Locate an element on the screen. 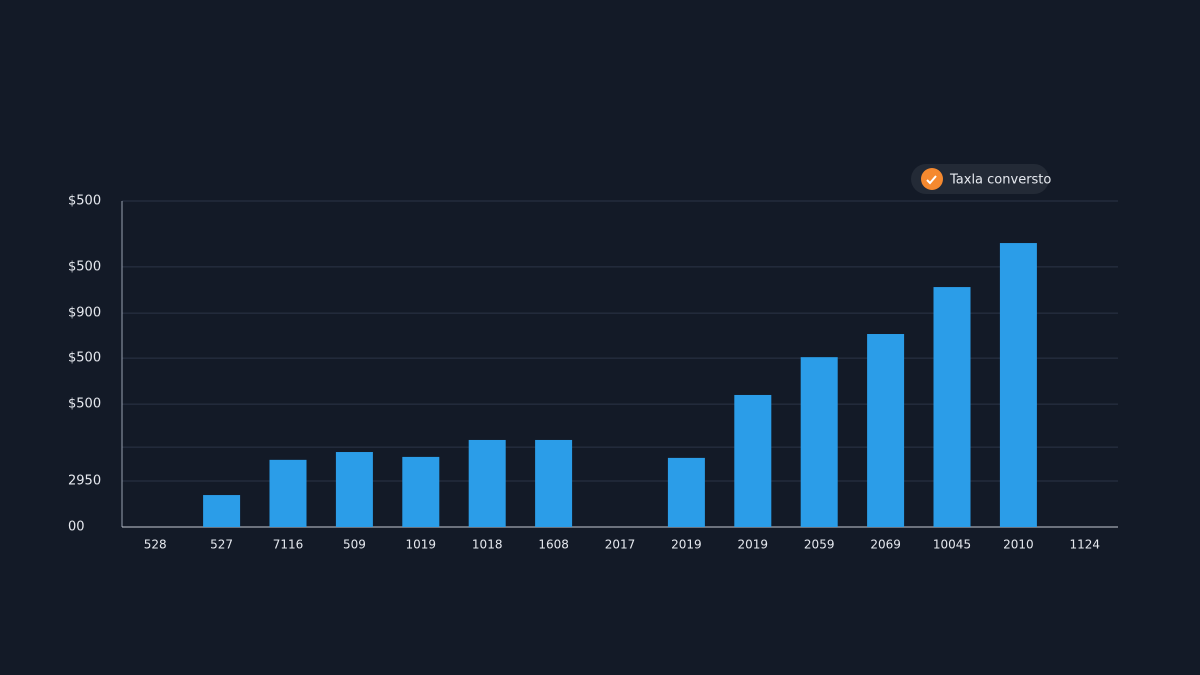 Image resolution: width=1200 pixels, height=675 pixels. x-tick-label: 2017 is located at coordinates (620, 545).